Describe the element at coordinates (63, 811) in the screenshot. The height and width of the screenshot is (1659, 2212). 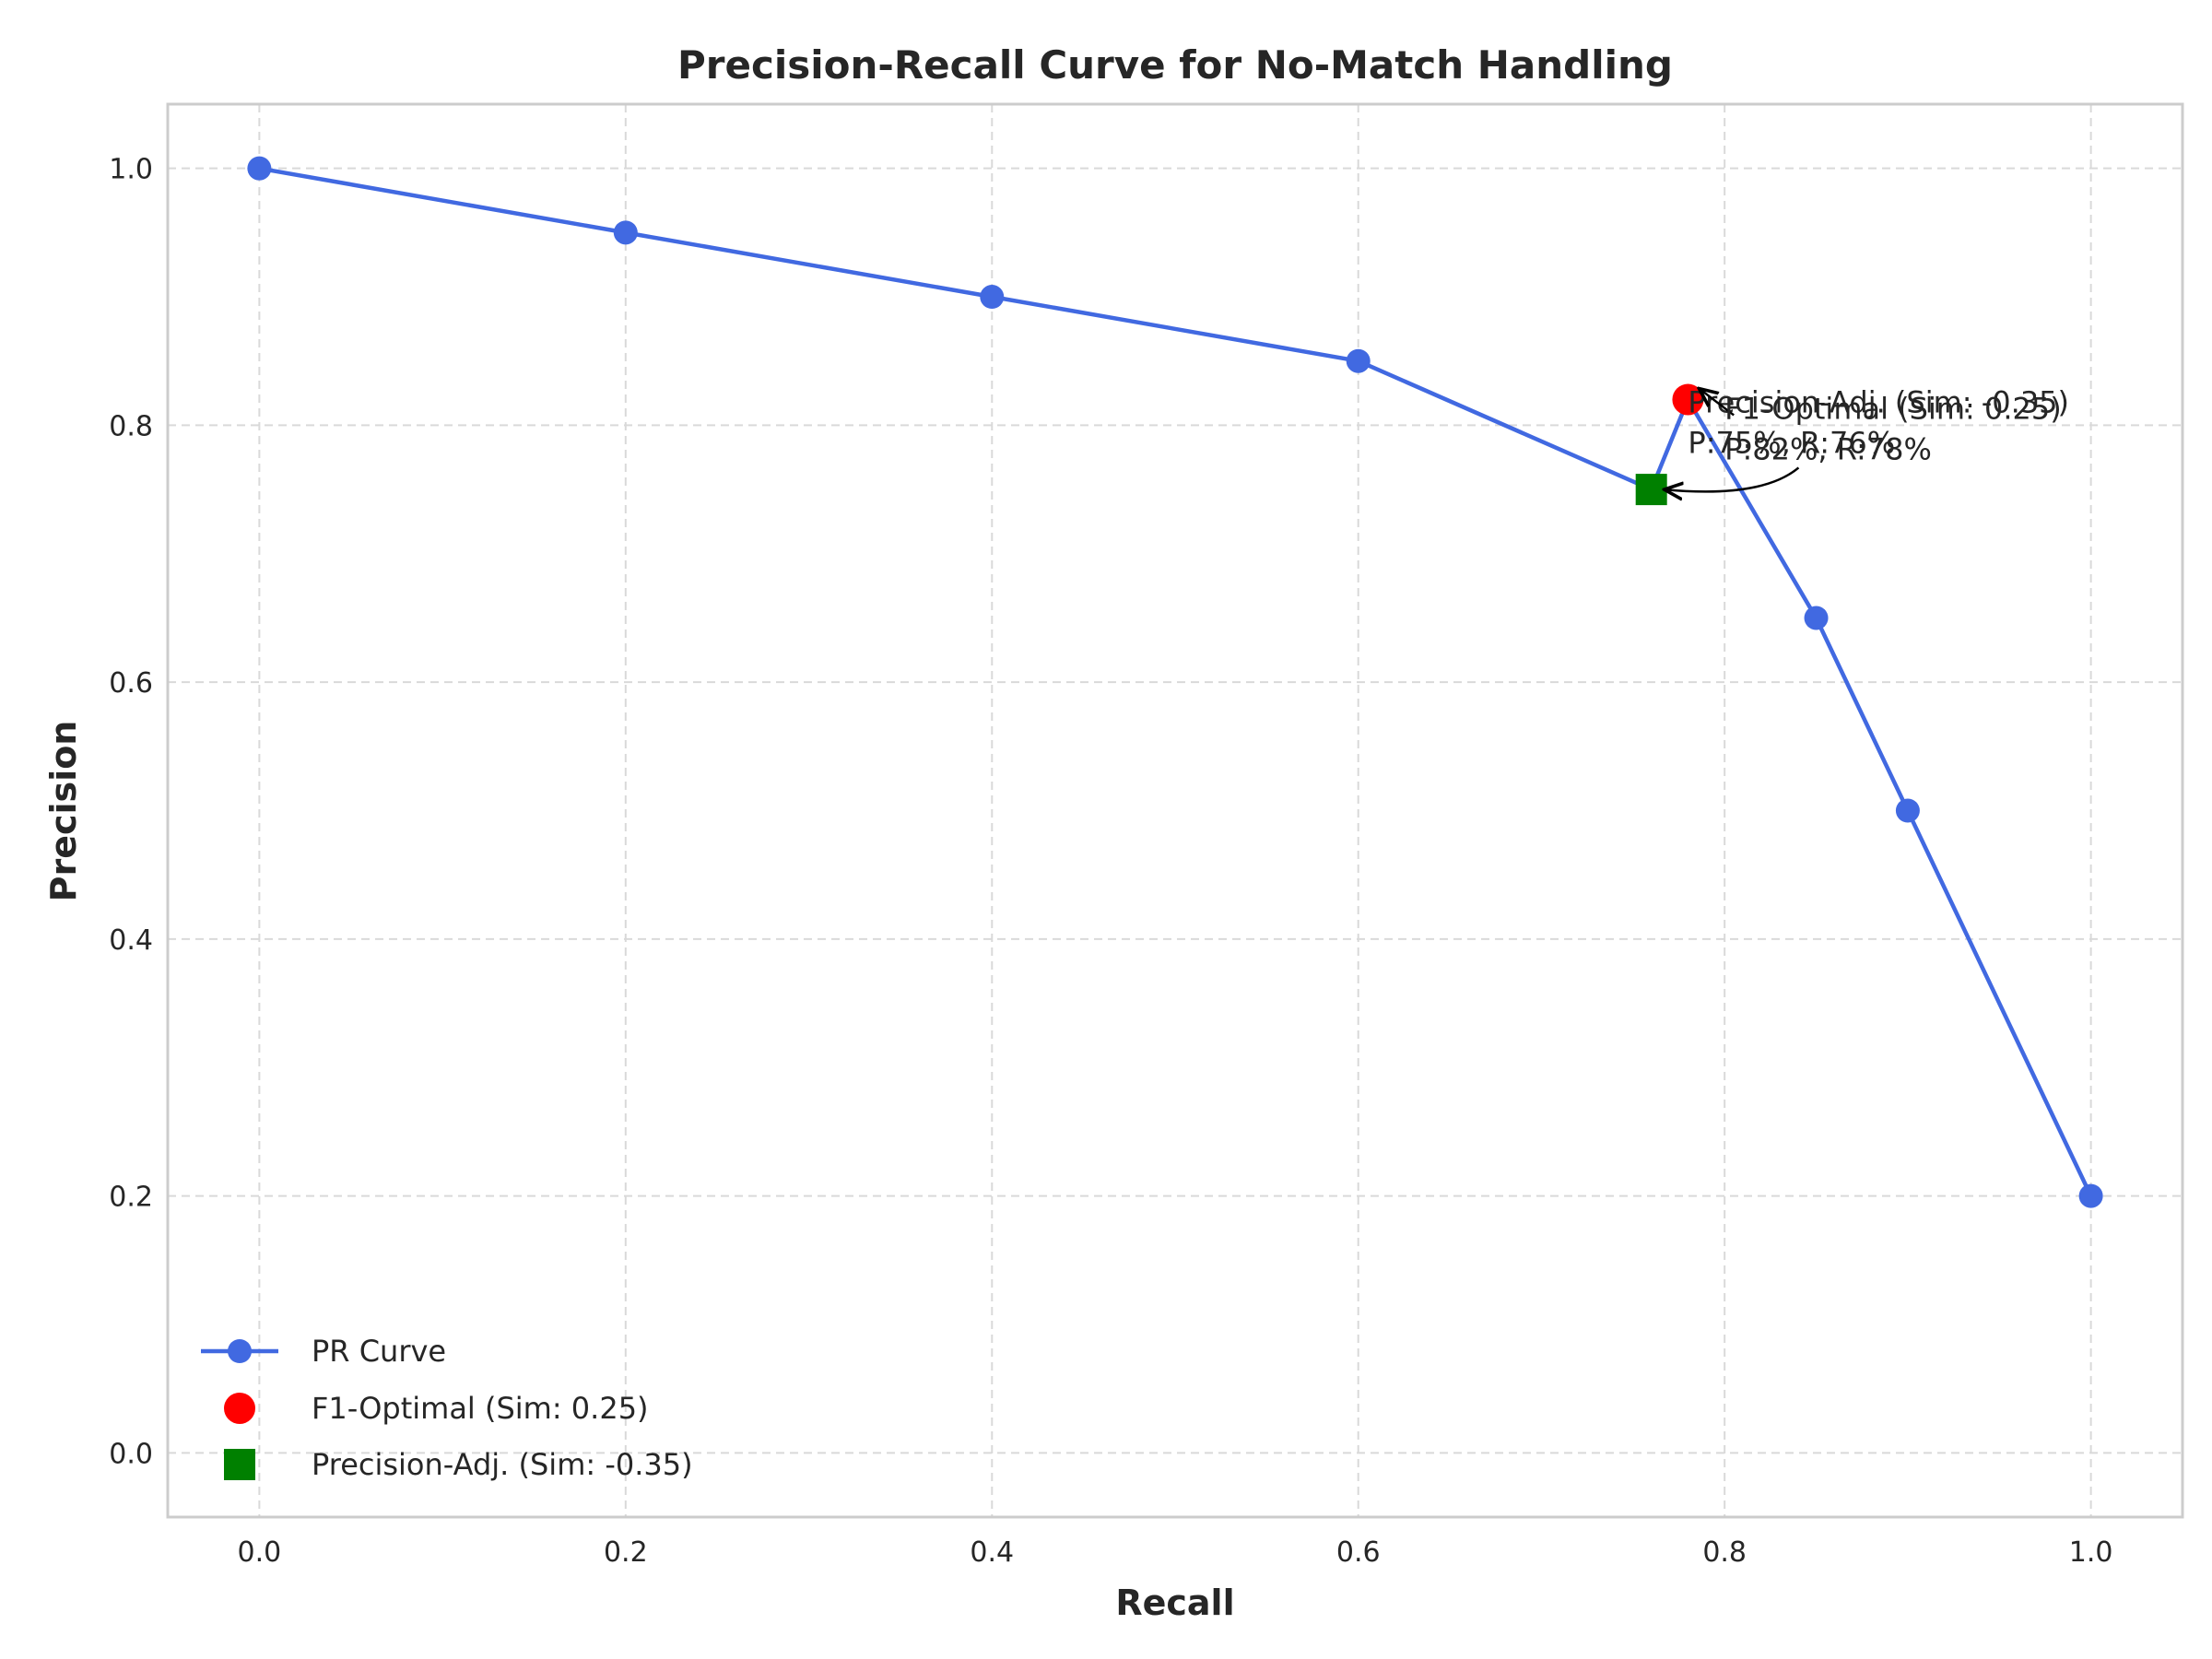
I see `y-axis-label: Precision` at that location.